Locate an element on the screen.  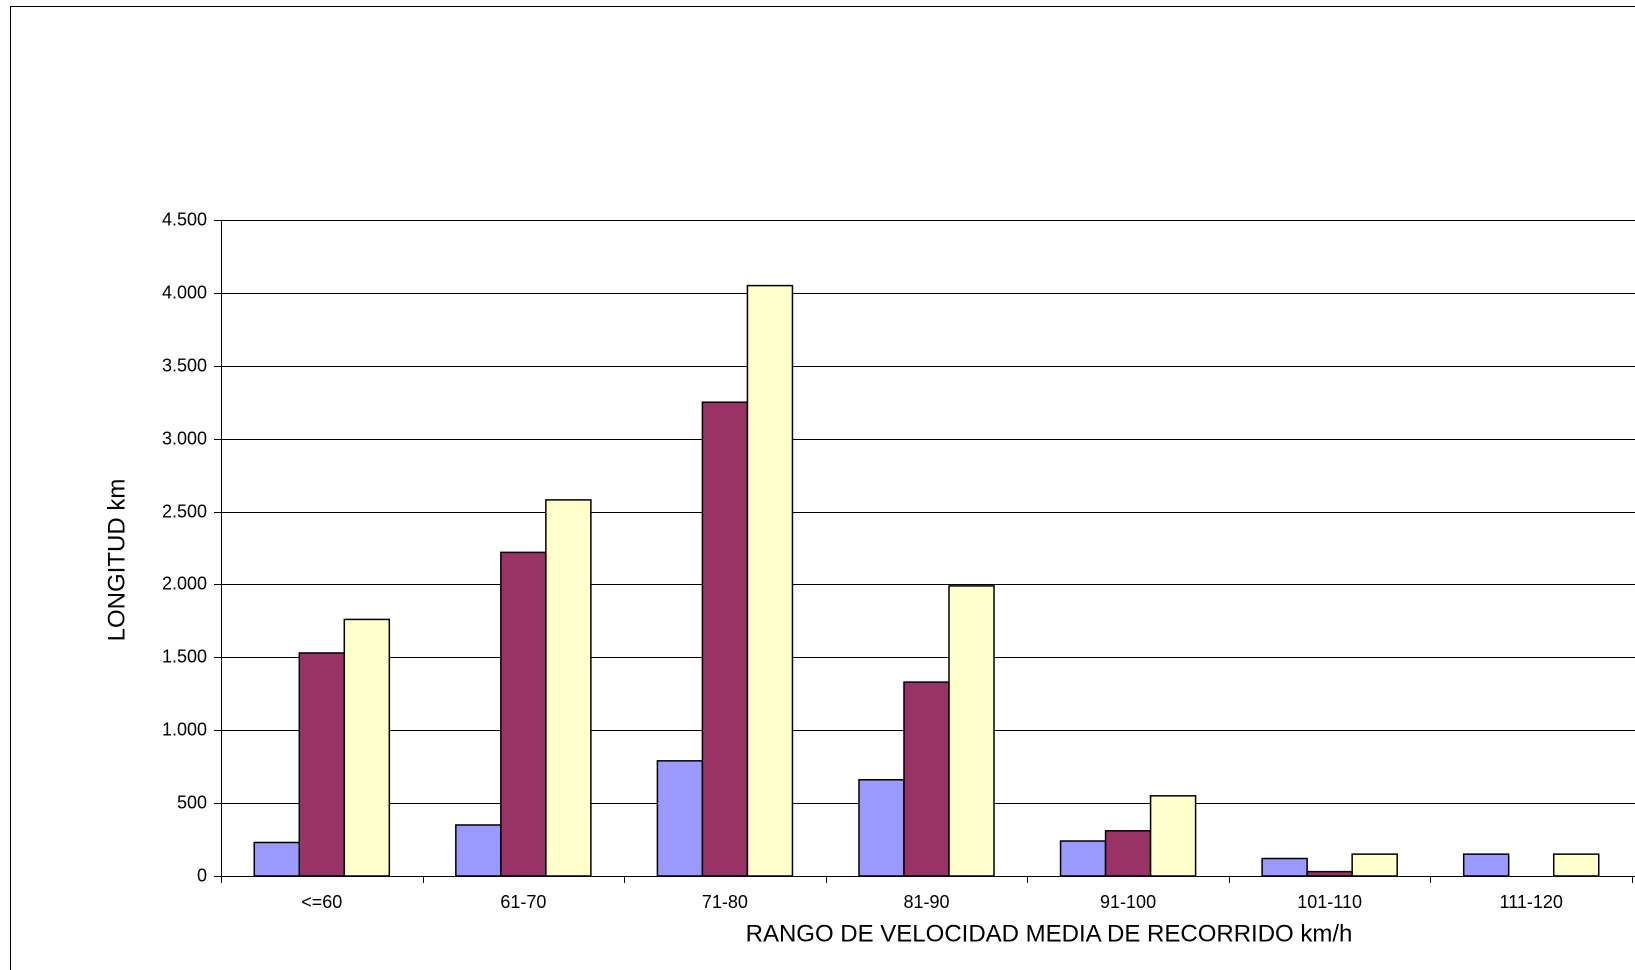
x-tick-label: 81-90 is located at coordinates (926, 902).